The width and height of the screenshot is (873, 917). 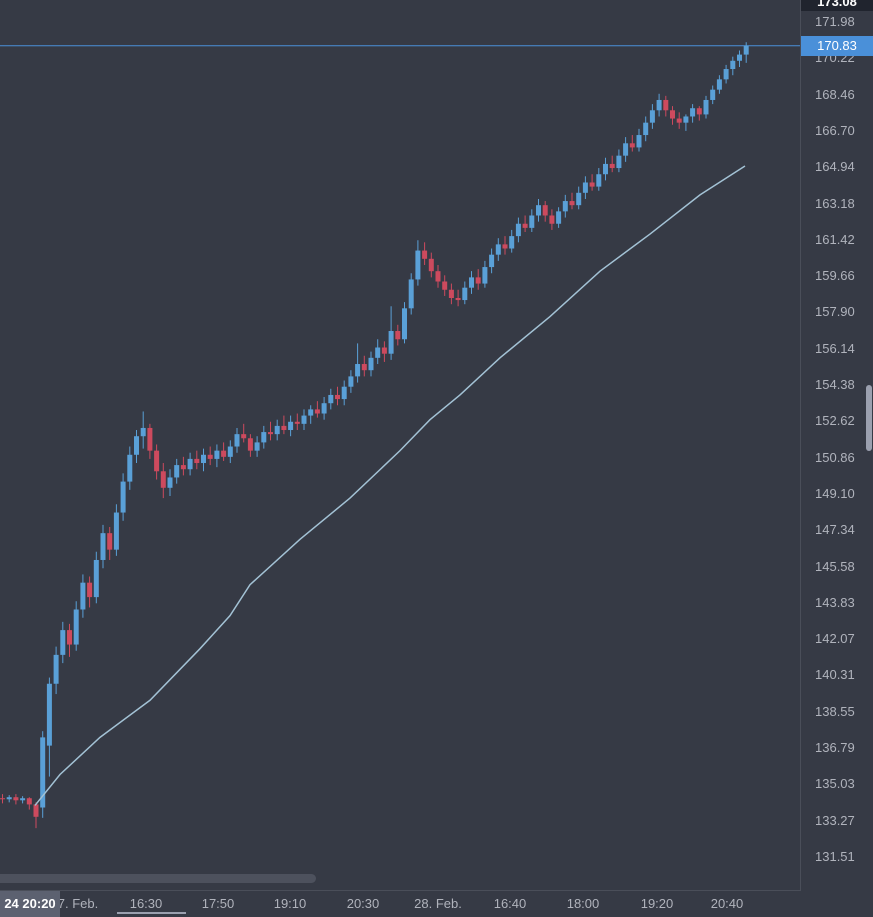 I want to click on price-tick-label: 156.14, so click(x=835, y=348).